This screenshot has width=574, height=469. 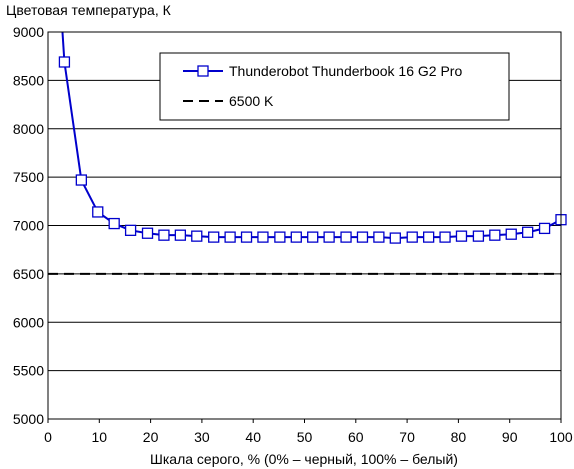 I want to click on y-tick-labels: 5000 5500 6000 6500 7000 7500 8000 8500 9000, so click(x=28, y=225).